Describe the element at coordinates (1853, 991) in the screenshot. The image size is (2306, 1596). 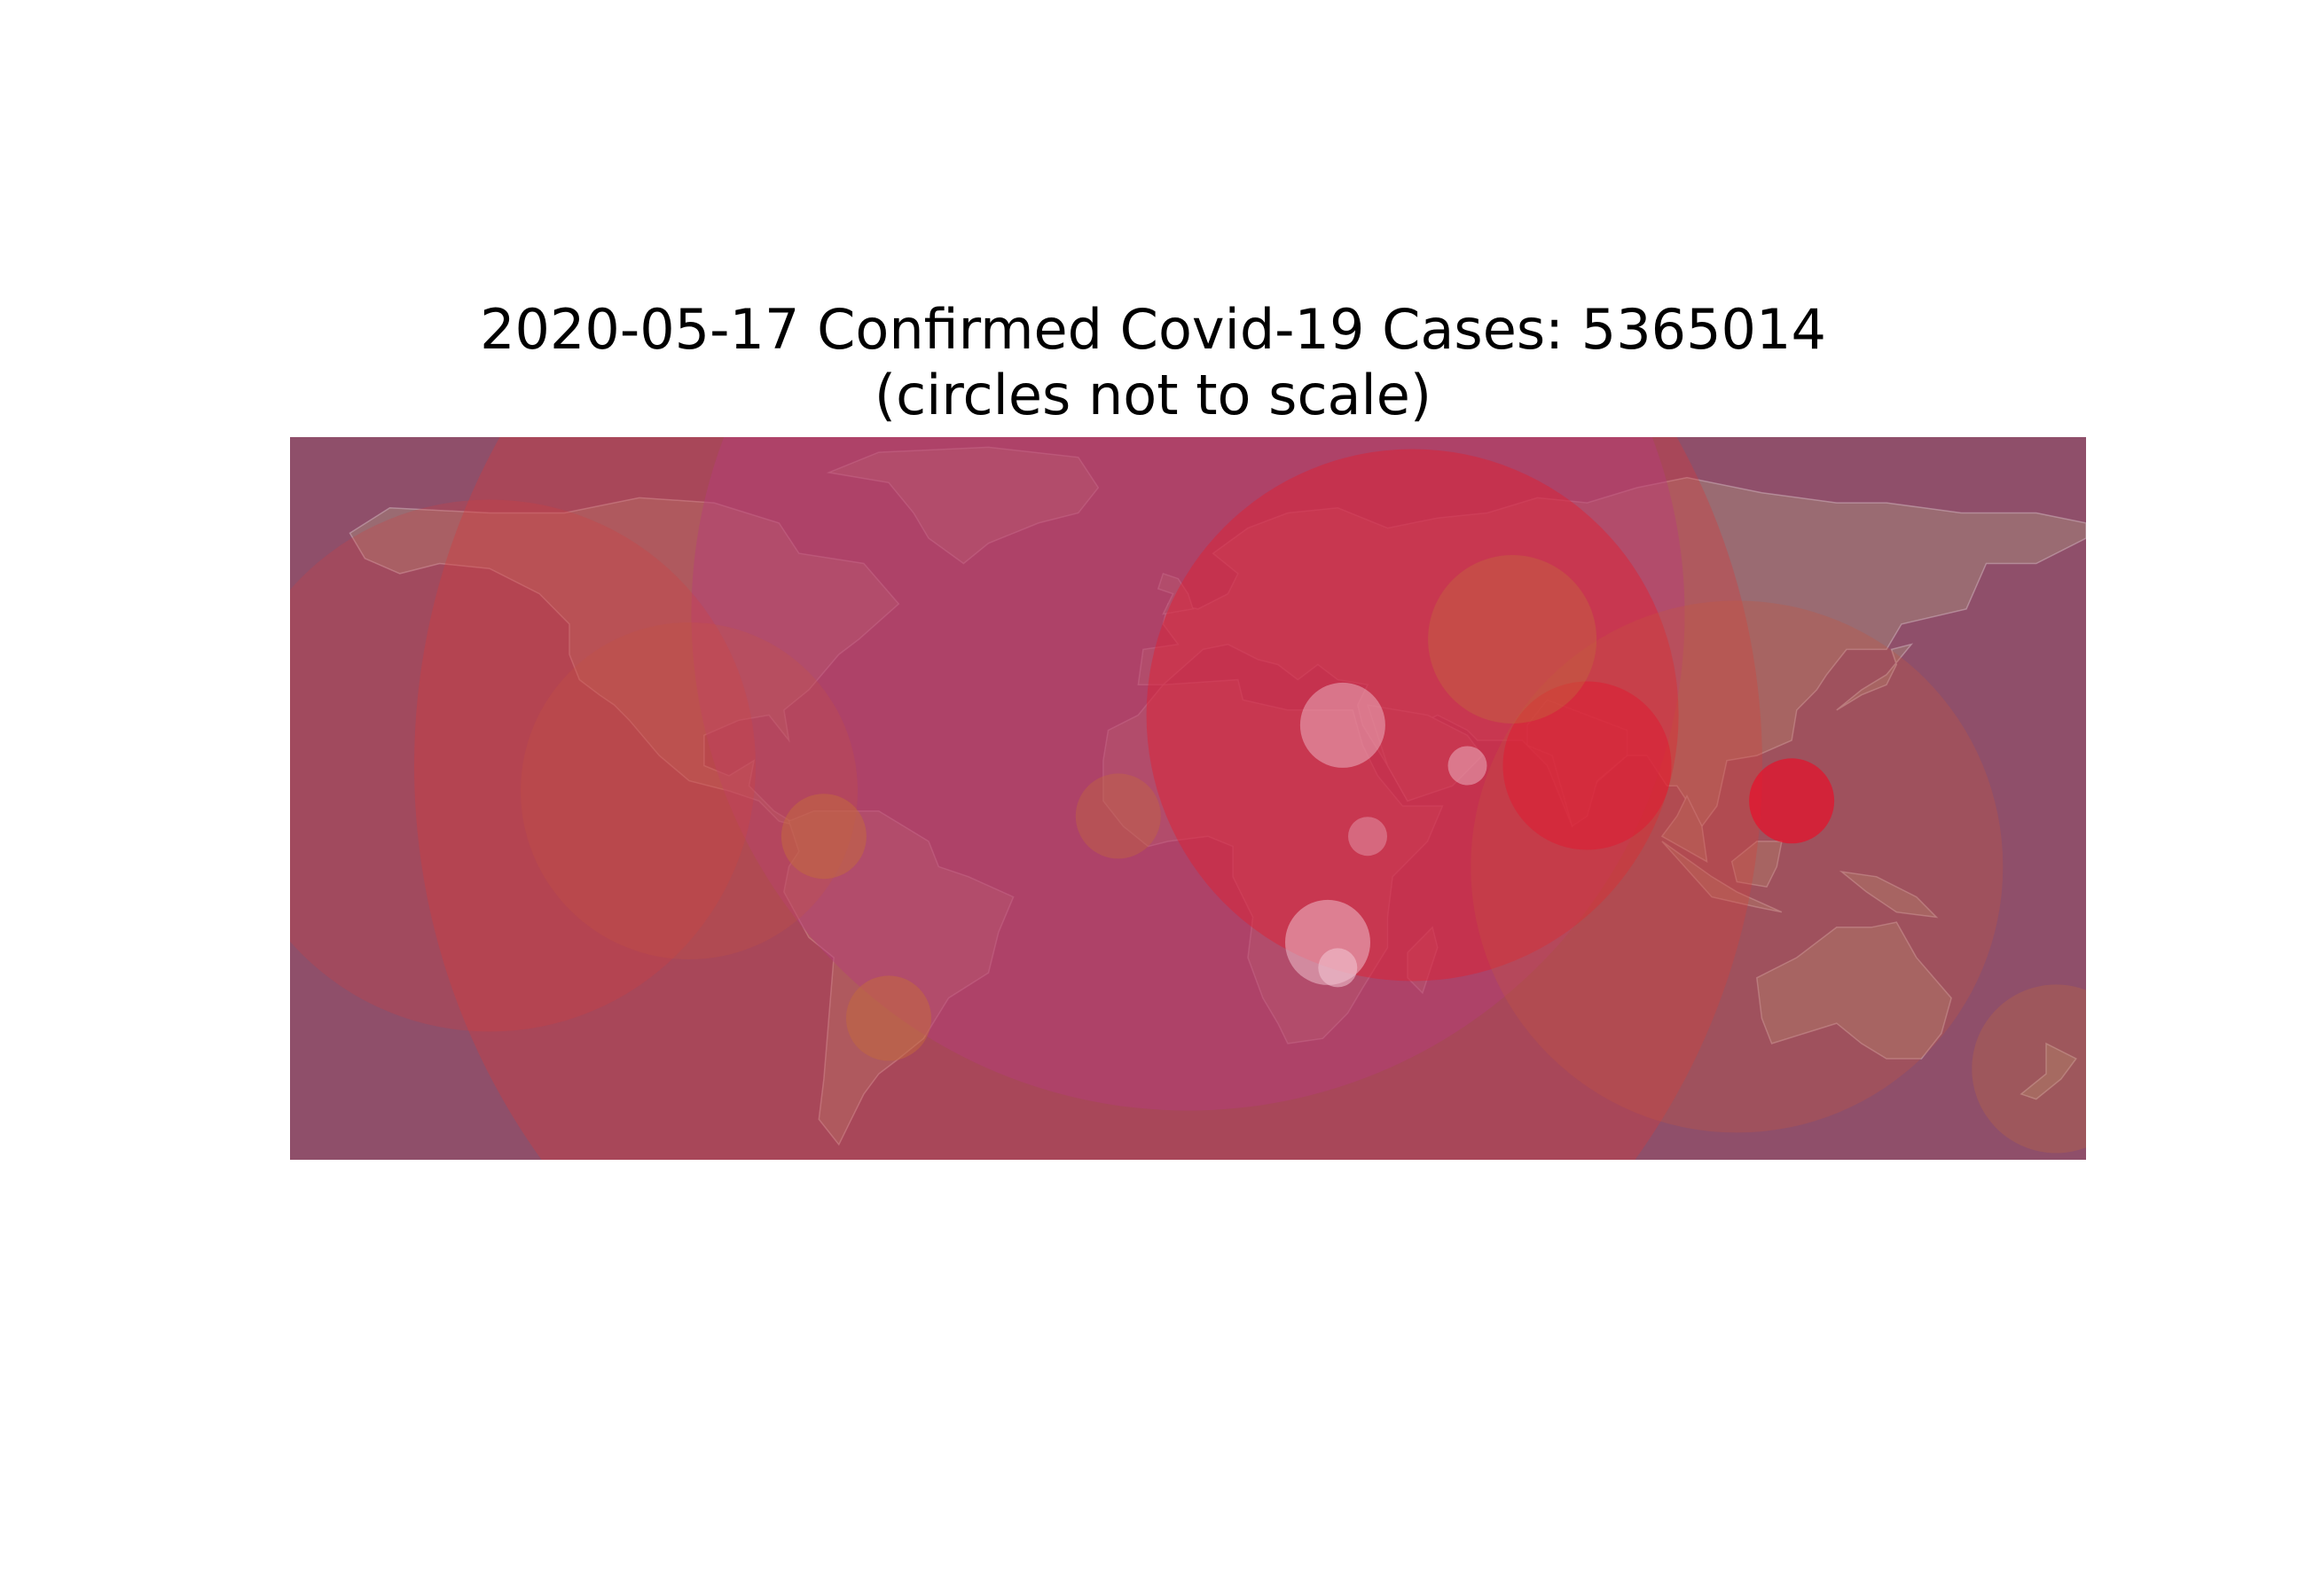
I see `landmass-australia` at that location.